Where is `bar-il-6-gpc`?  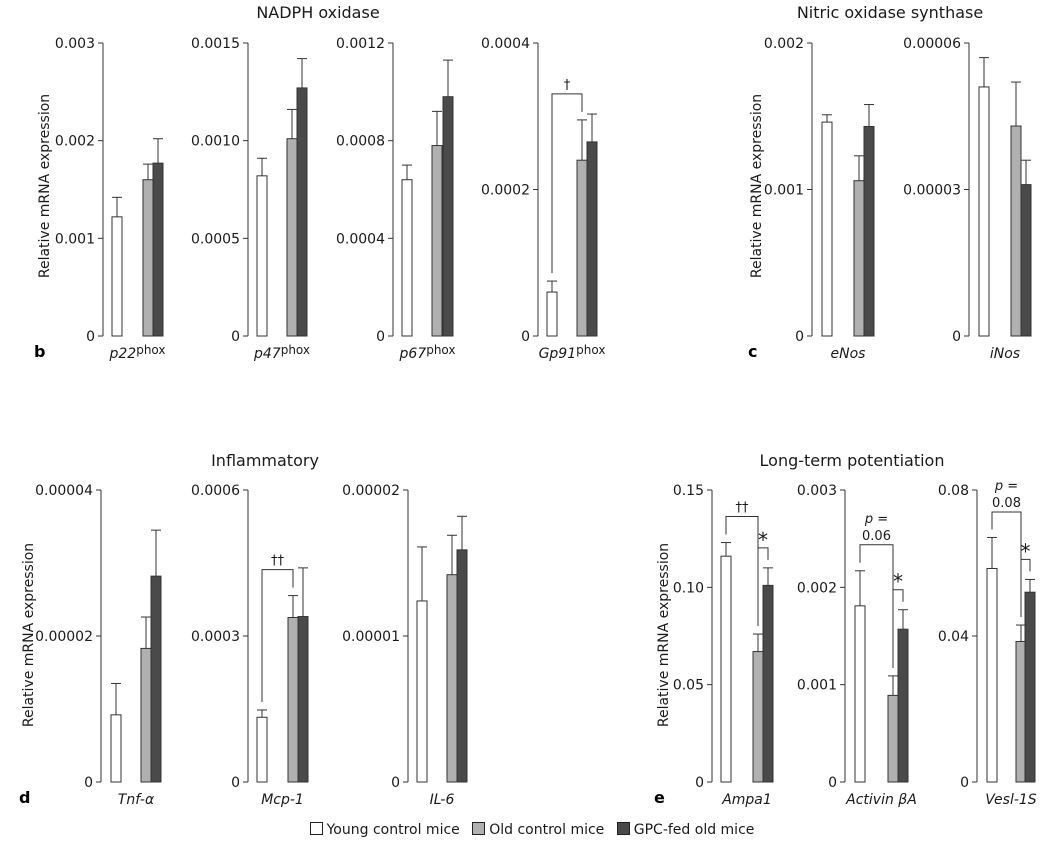 bar-il-6-gpc is located at coordinates (462, 666).